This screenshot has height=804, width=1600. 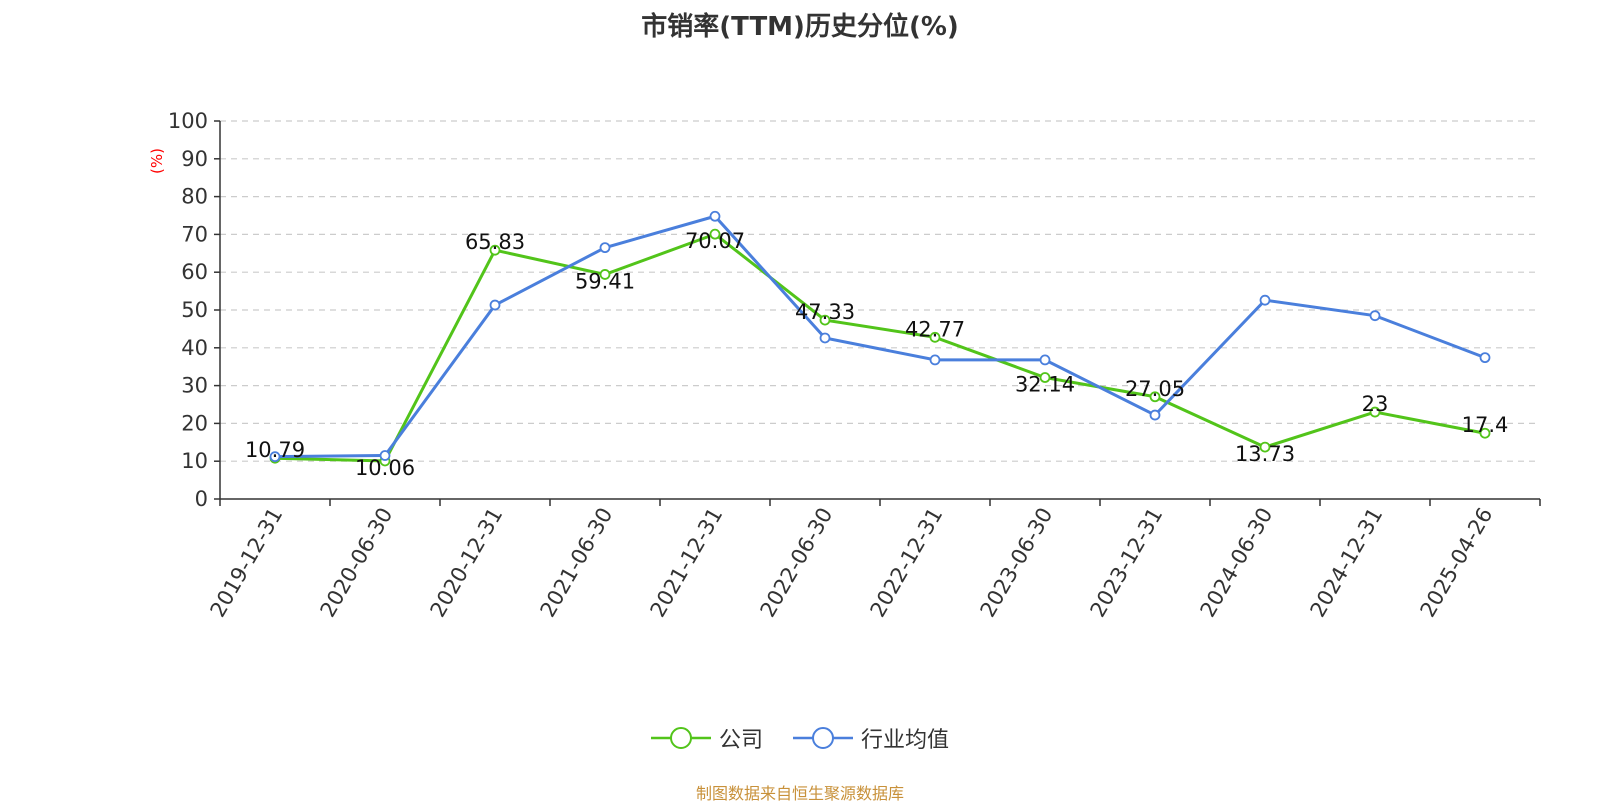 I want to click on legend: 公司 行业均值, so click(x=800, y=738).